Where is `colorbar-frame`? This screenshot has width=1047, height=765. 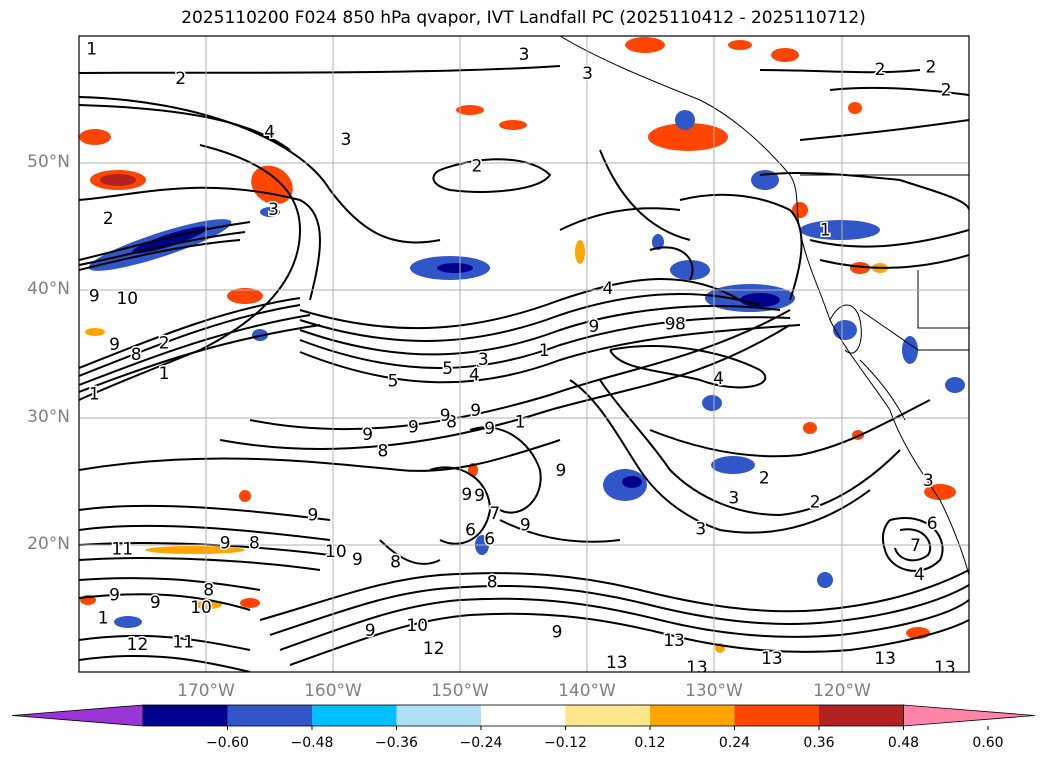
colorbar-frame is located at coordinates (523, 715).